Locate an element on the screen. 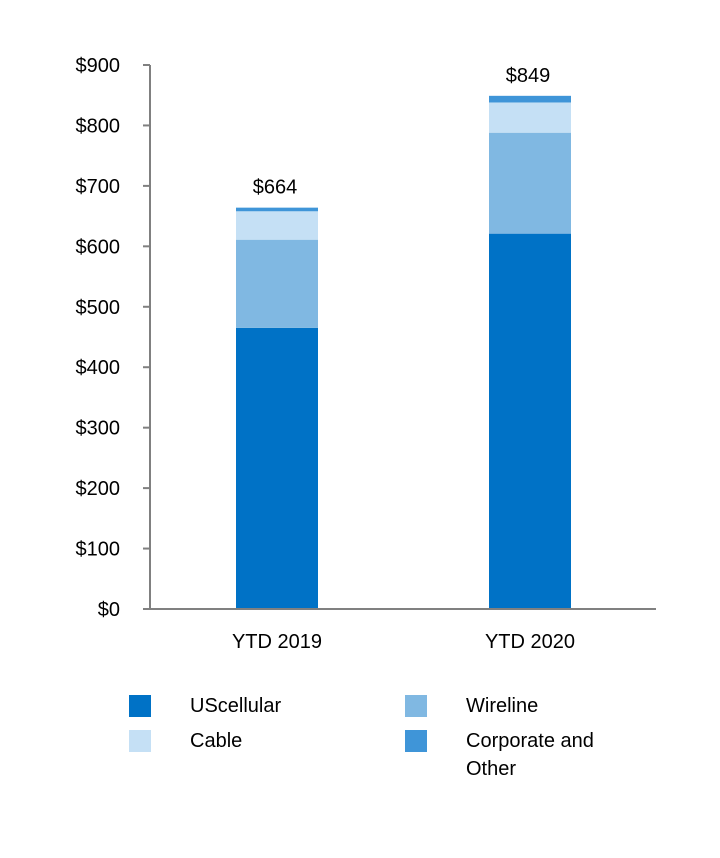 The image size is (720, 858). y-tick-label: $700 is located at coordinates (98, 187).